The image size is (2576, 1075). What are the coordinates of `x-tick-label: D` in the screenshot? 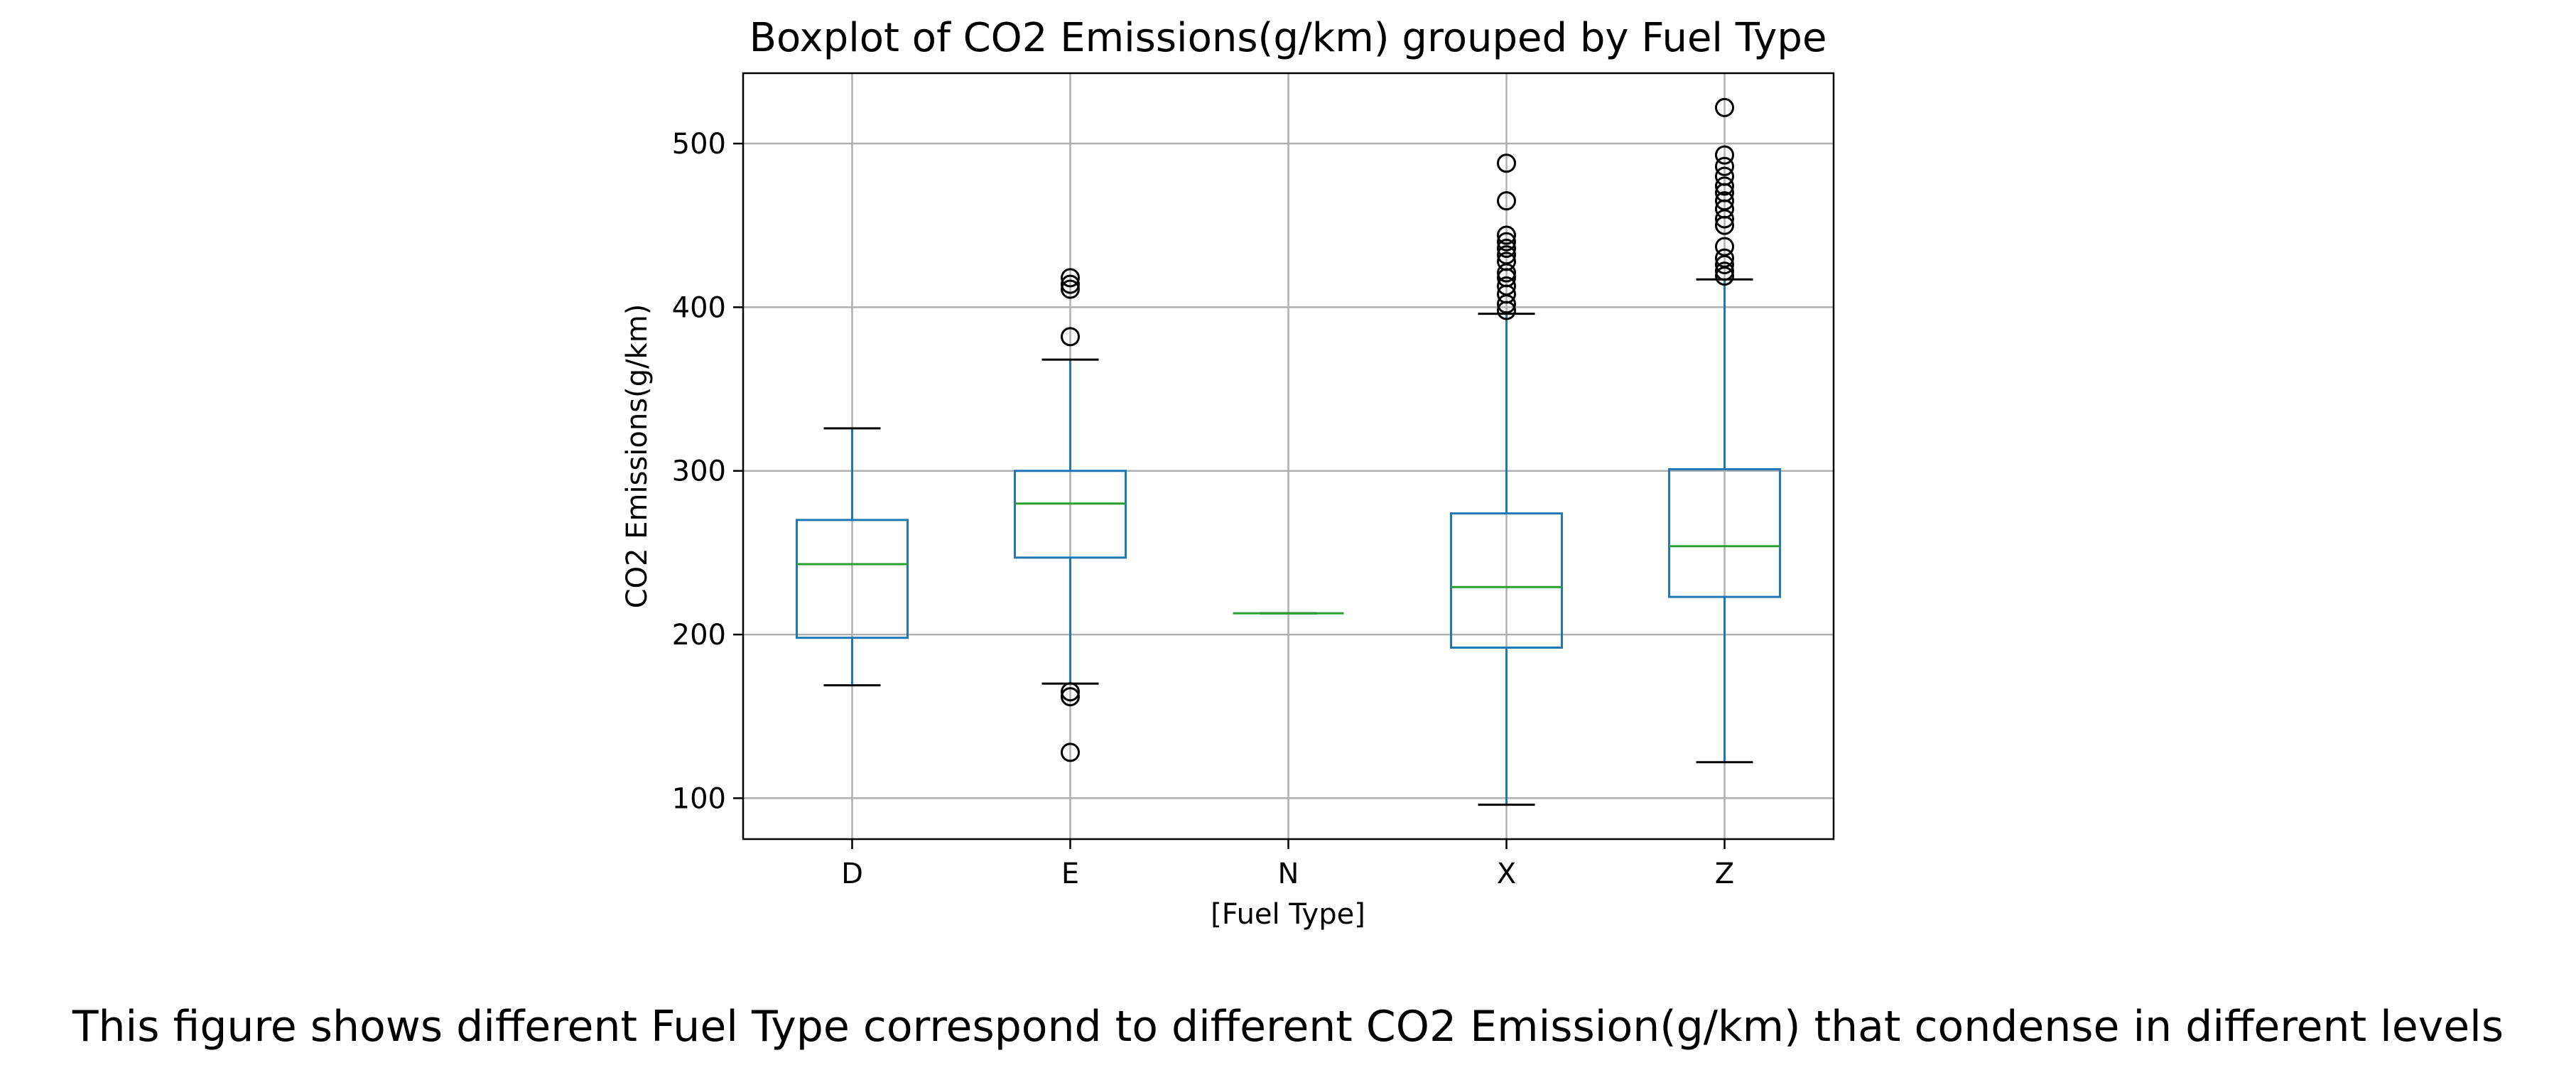 It's located at (852, 874).